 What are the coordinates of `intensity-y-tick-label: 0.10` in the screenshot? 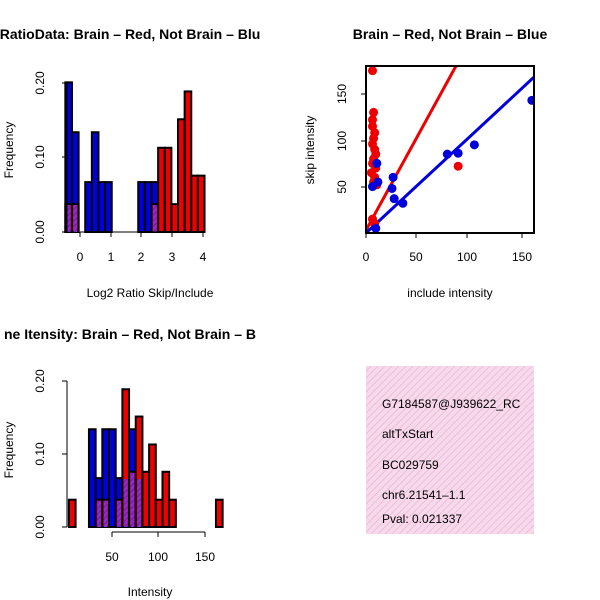 It's located at (40, 454).